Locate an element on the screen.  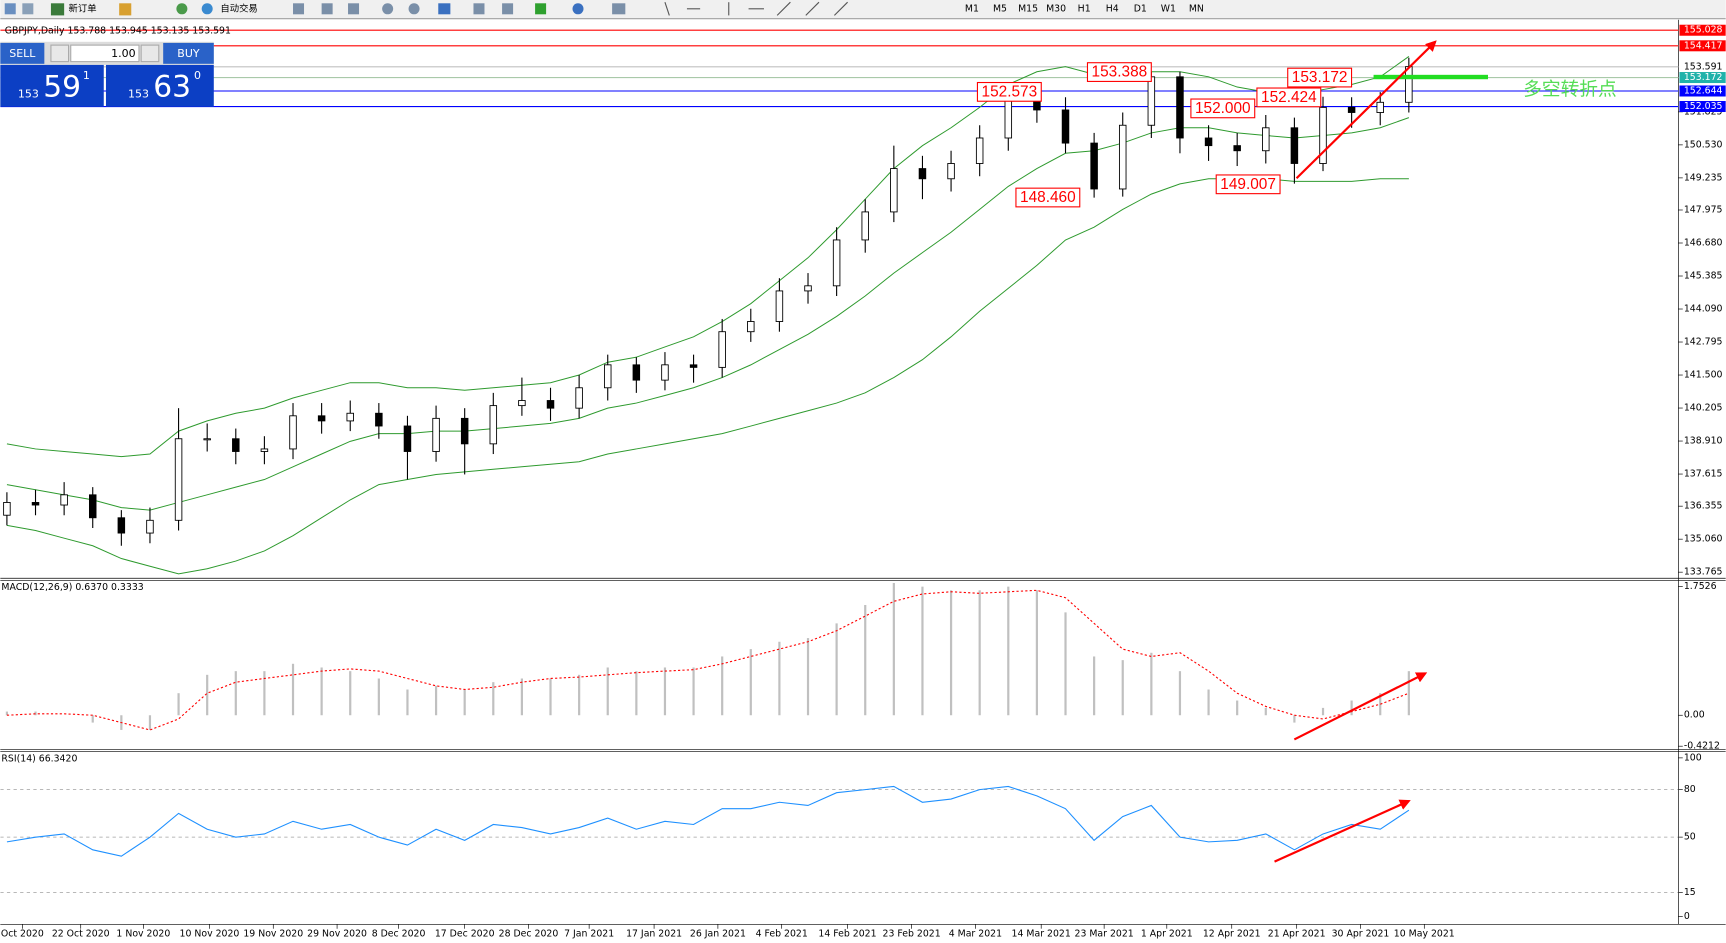
channel-tool is located at coordinates (812, 8).